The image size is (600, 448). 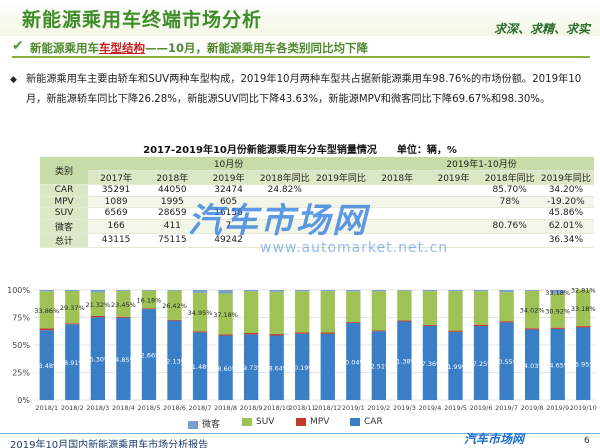 I want to click on table-cell: 1995, so click(x=172, y=202).